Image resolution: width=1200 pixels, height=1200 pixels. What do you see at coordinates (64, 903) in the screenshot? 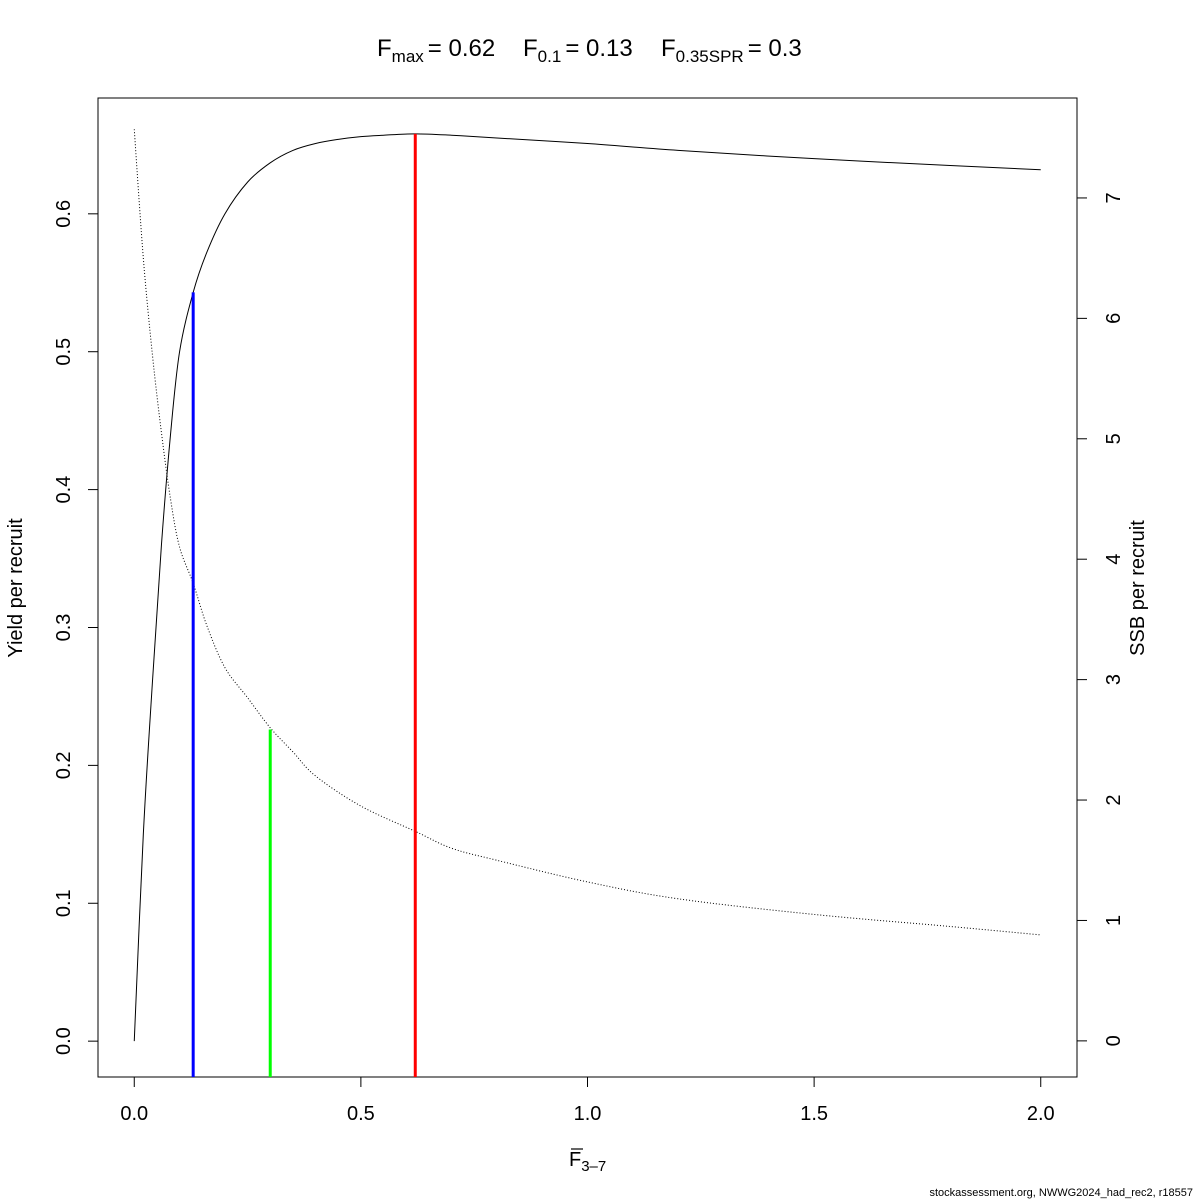
I see `y-left-tick-label: 0.1` at bounding box center [64, 903].